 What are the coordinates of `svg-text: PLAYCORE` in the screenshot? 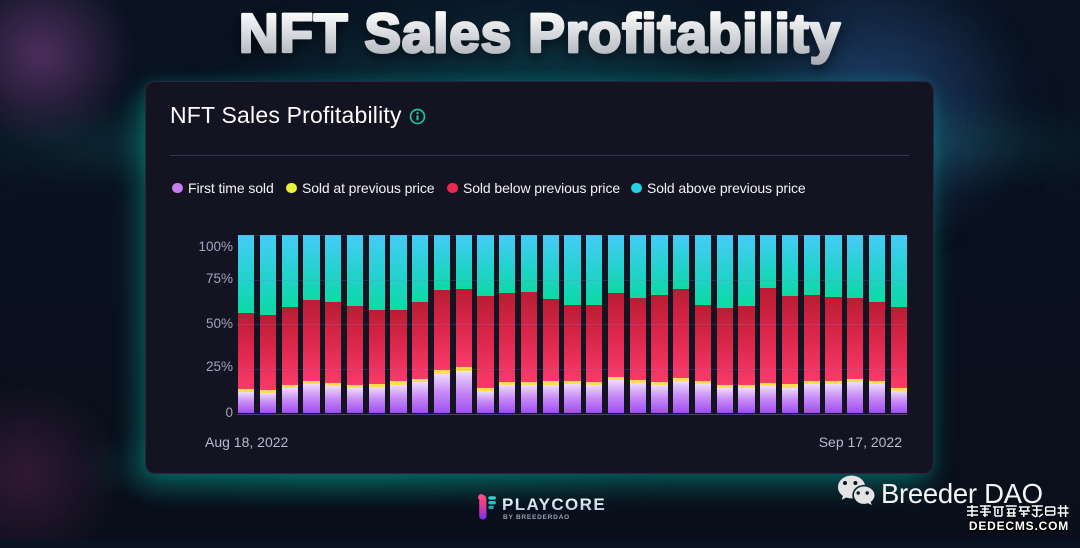 It's located at (554, 504).